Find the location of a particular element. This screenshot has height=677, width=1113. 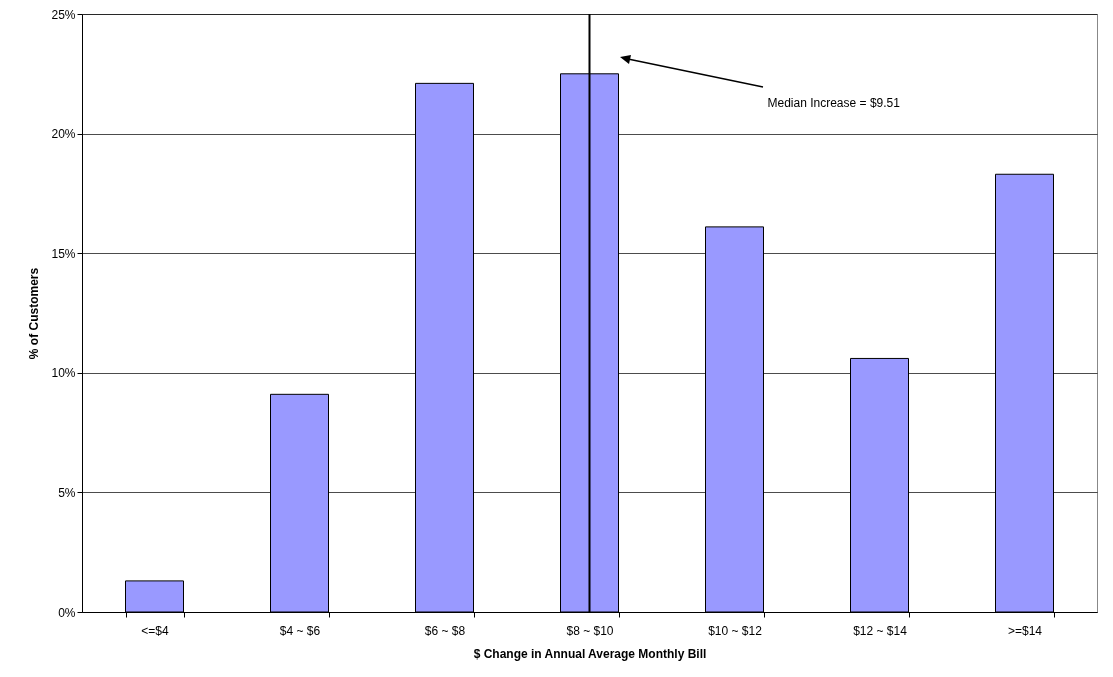

y-tick-label: 20% is located at coordinates (63, 134).